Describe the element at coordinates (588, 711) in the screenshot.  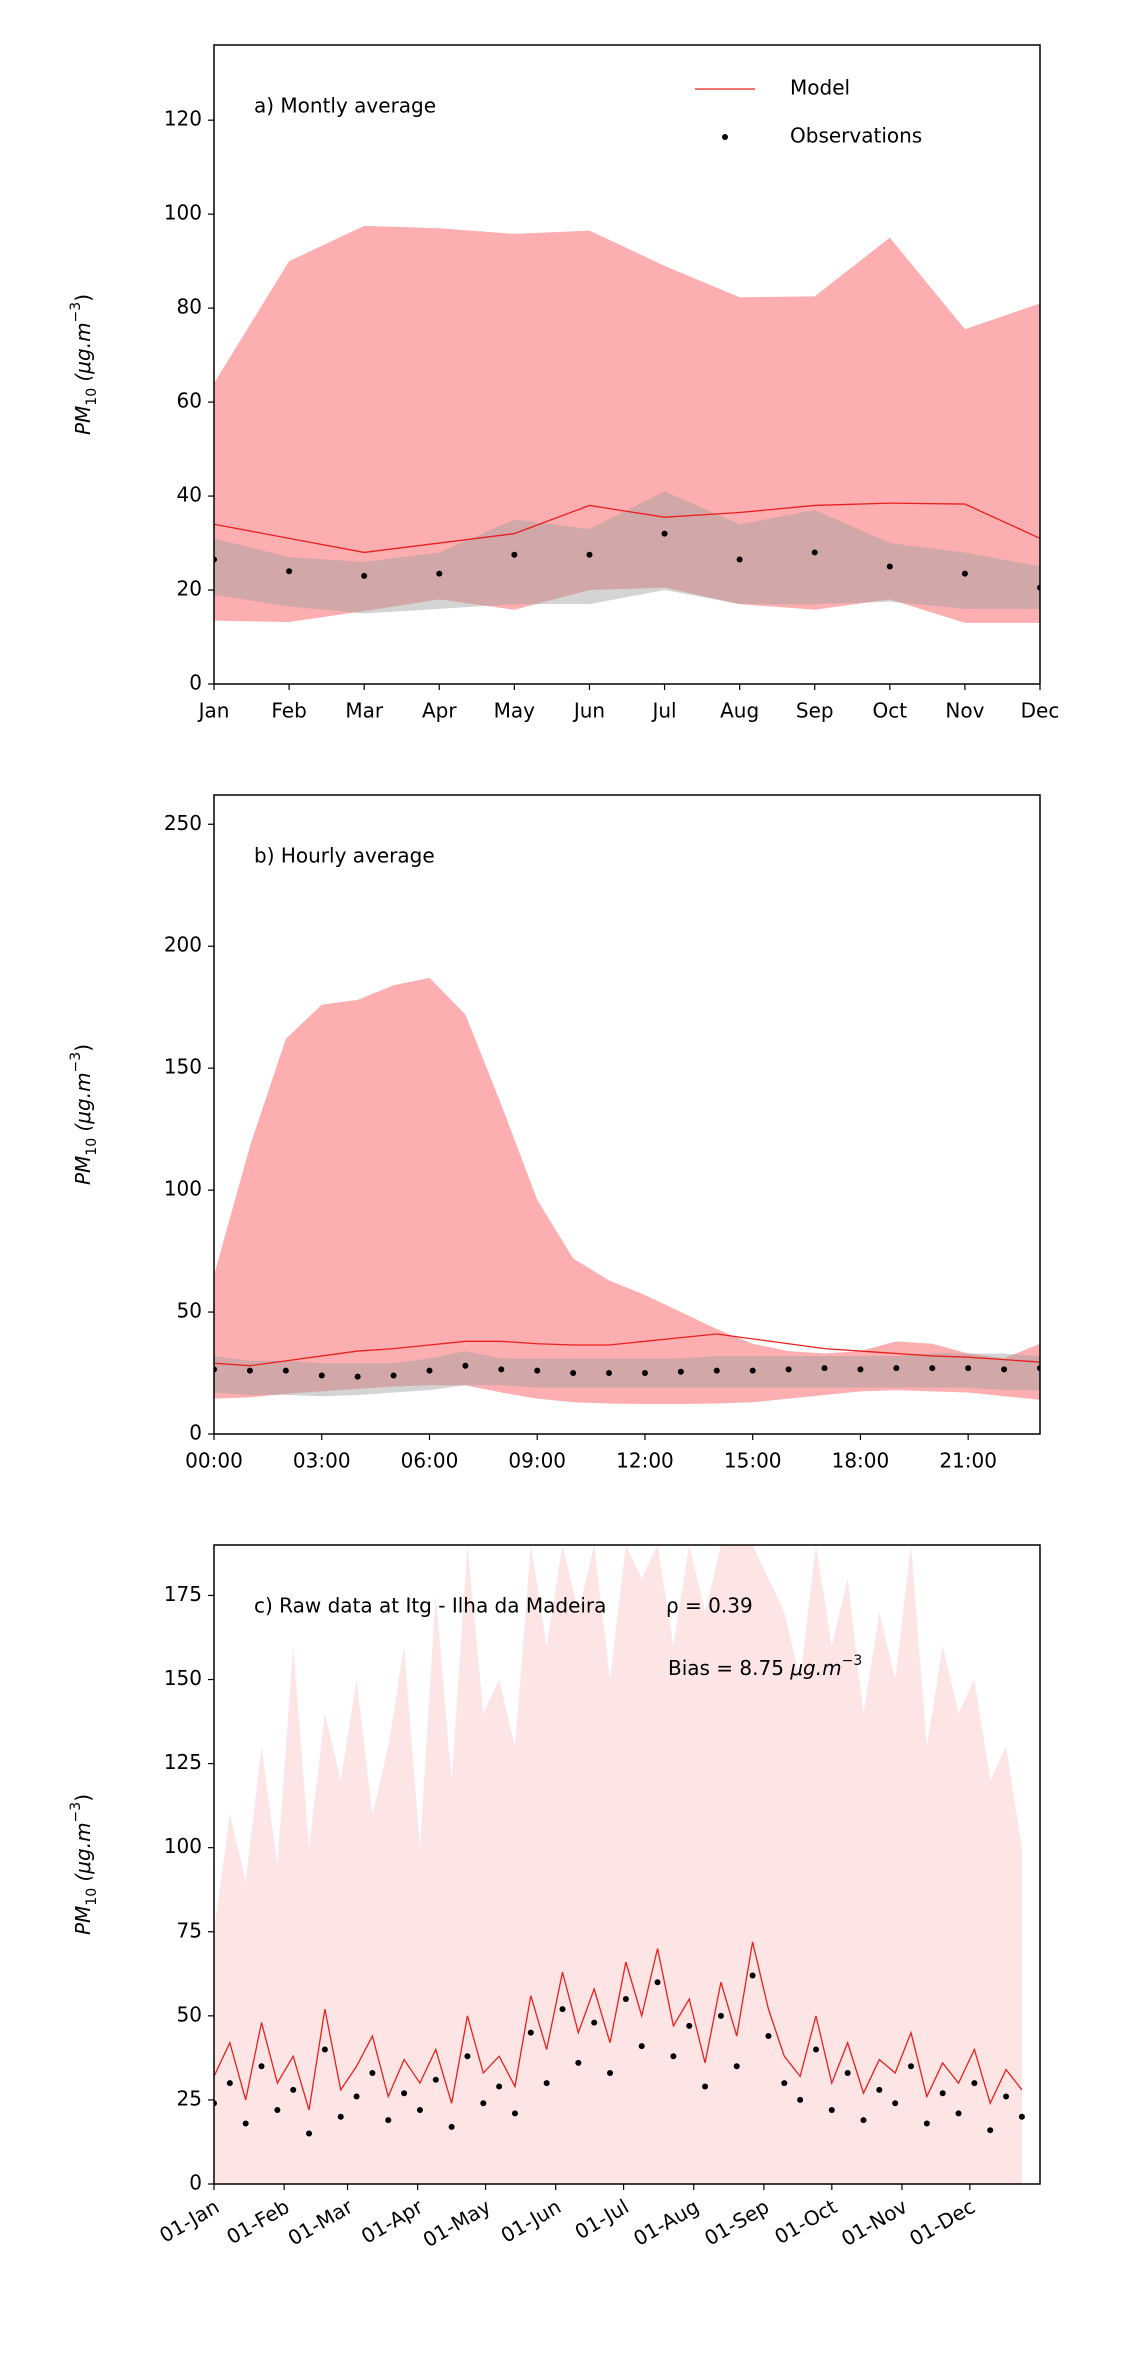
I see `x-tick-label: Jun` at that location.